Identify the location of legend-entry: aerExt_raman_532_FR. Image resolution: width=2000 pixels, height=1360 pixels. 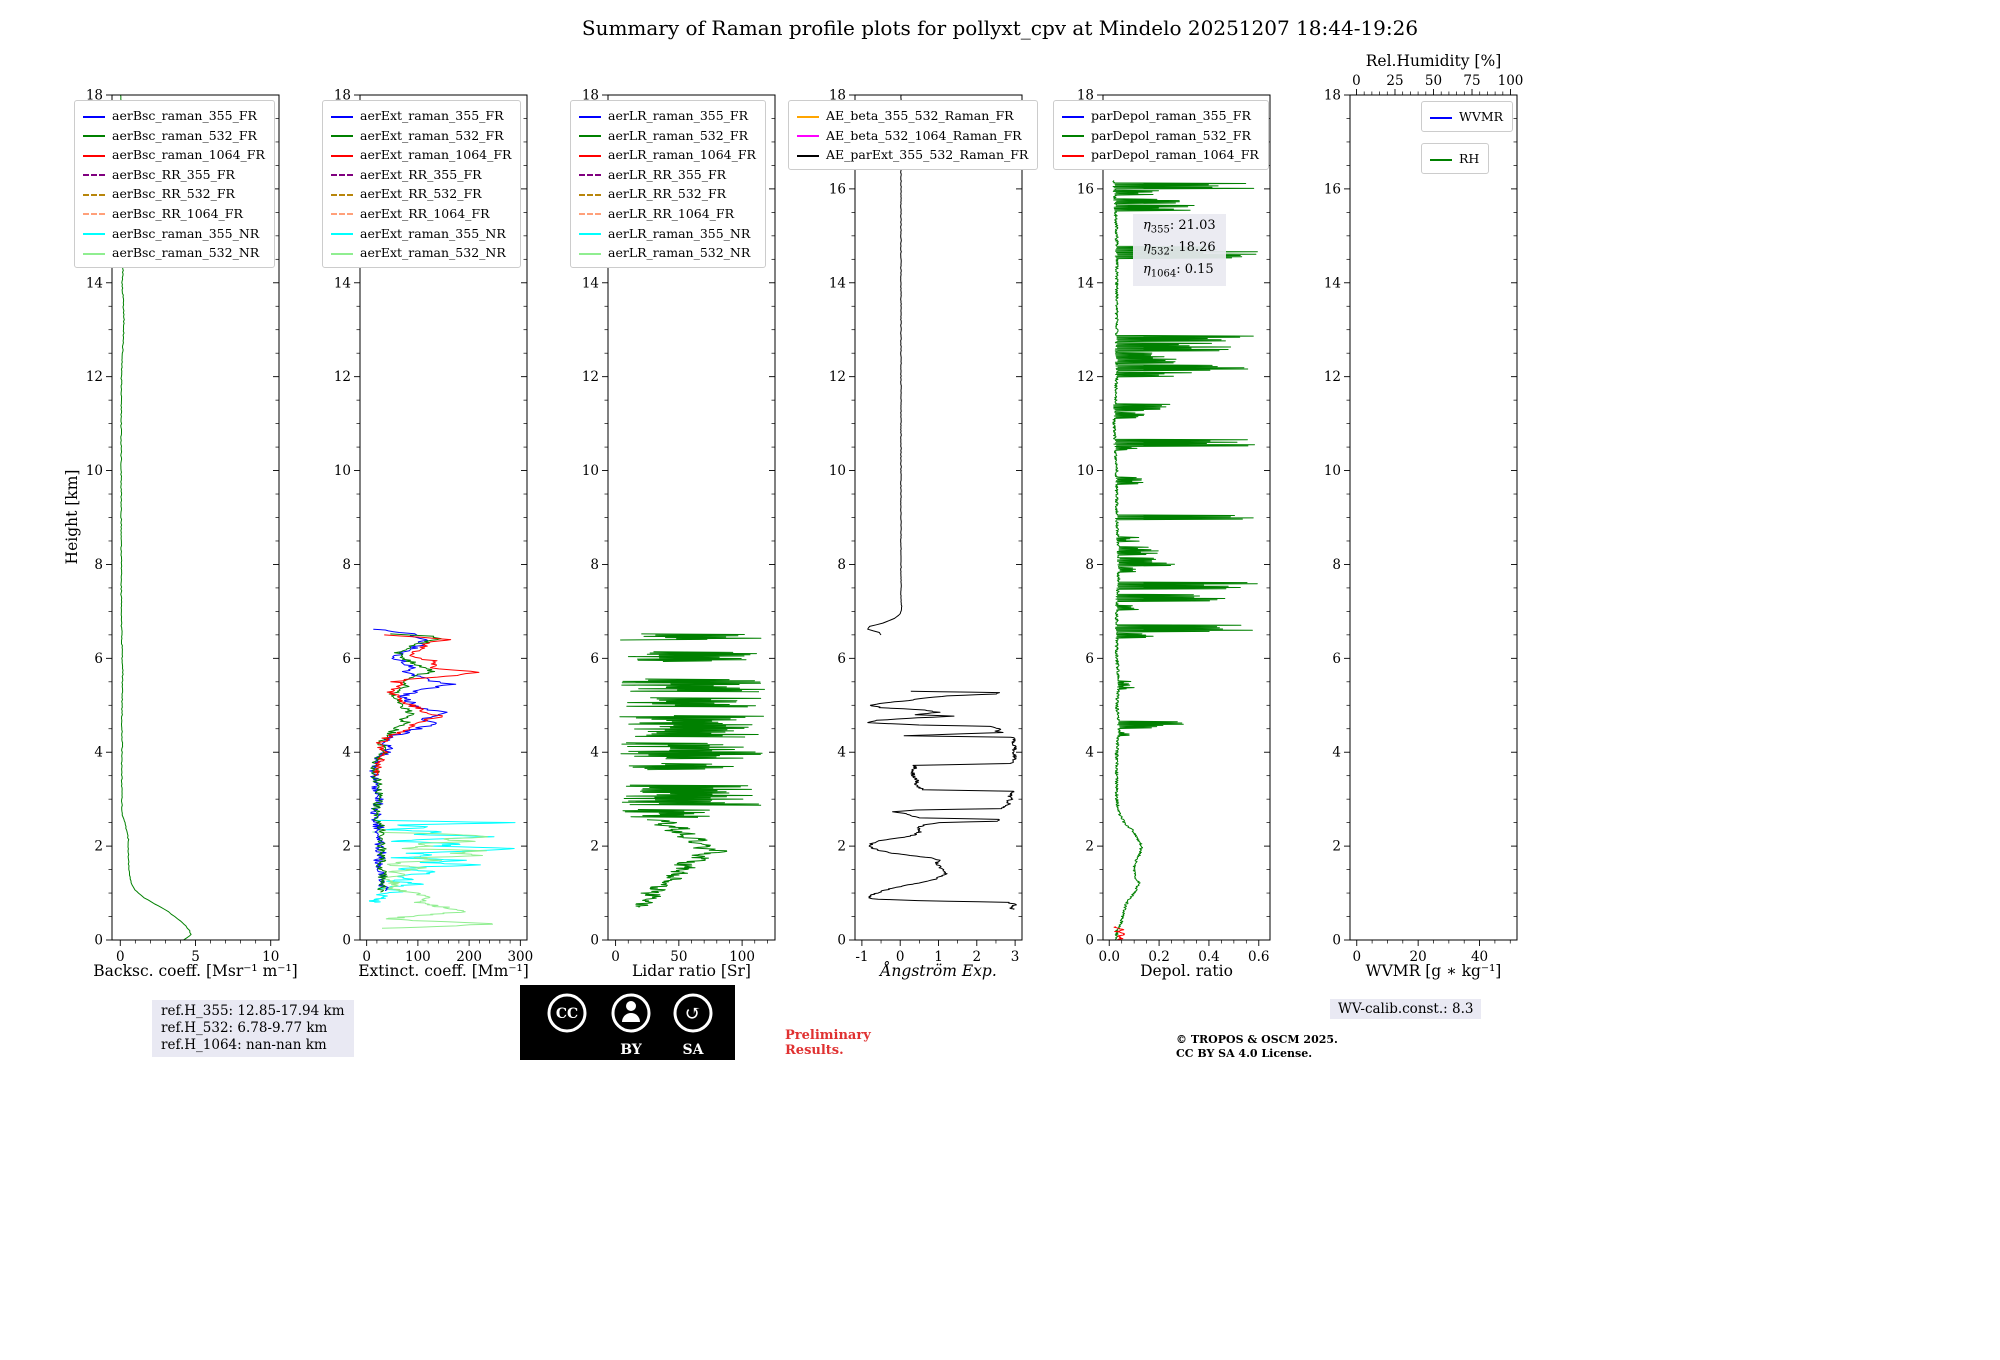
(421, 136).